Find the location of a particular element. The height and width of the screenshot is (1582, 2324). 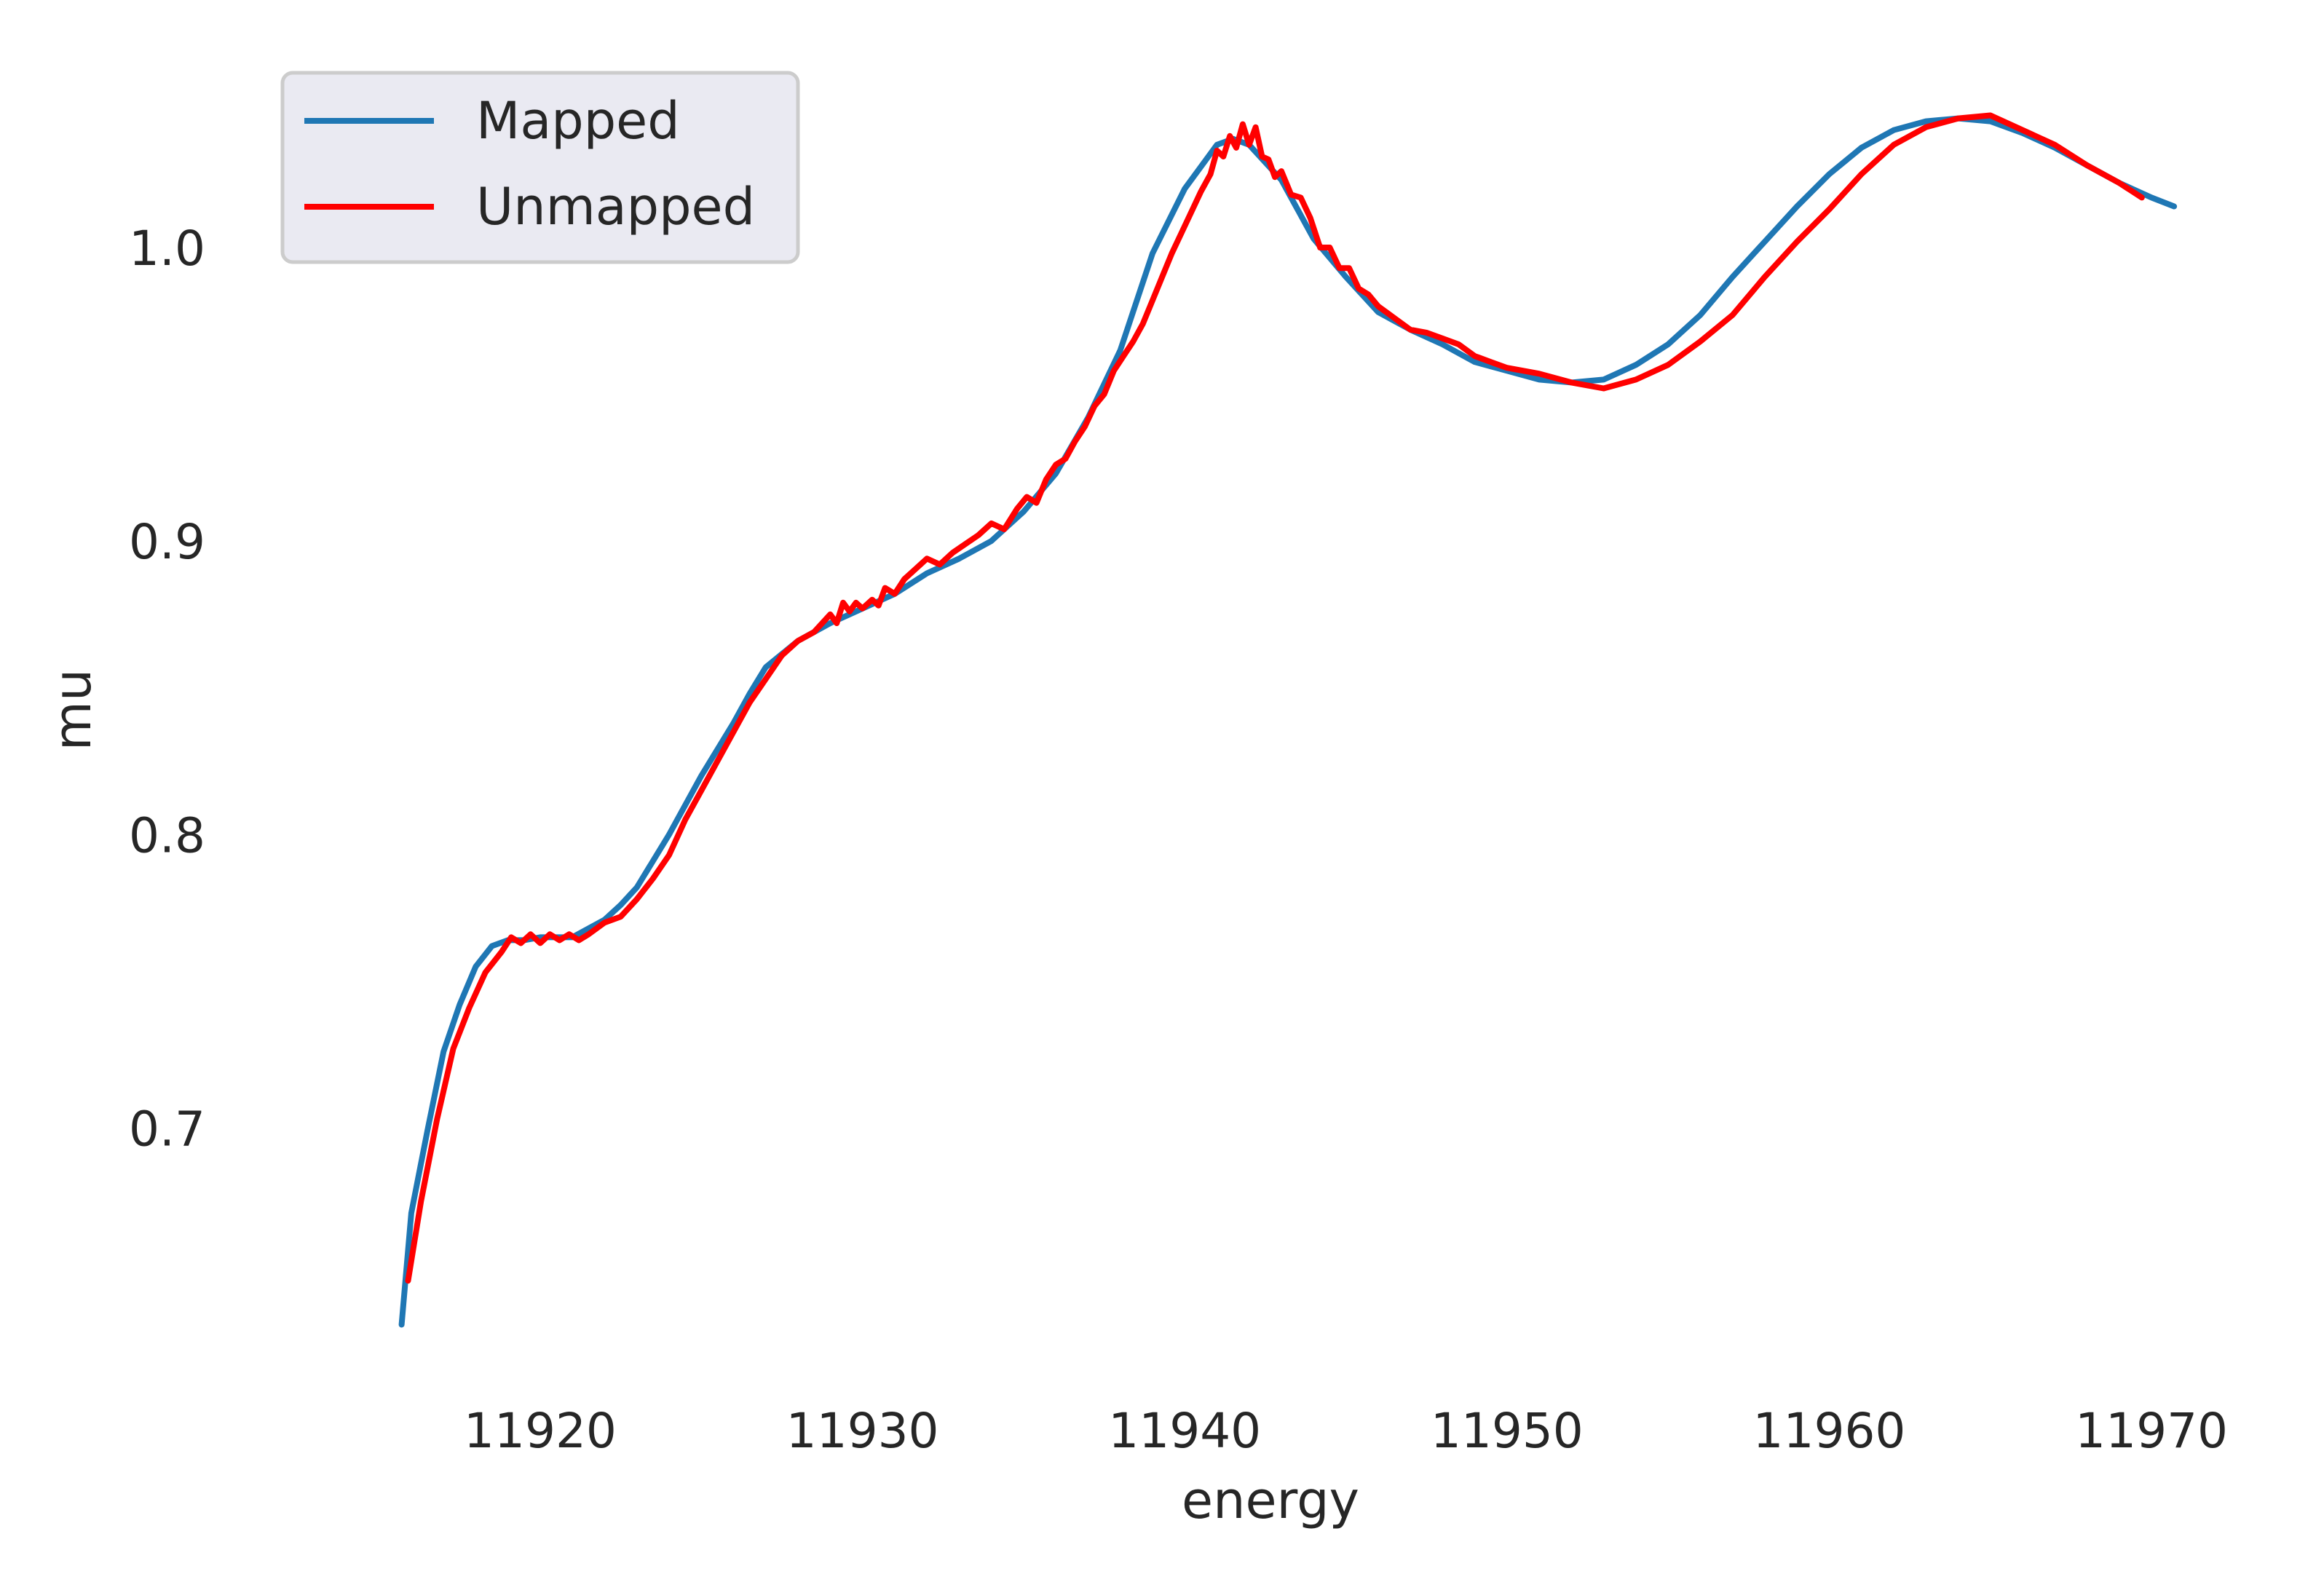

x-tick-label: 11920 is located at coordinates (540, 1431).